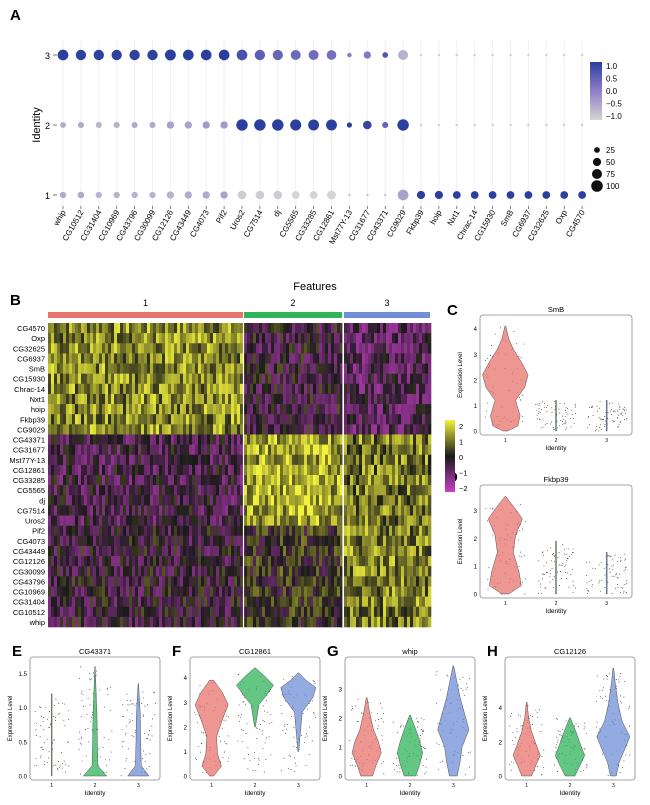  What do you see at coordinates (255, 786) in the screenshot?
I see `violin-xtick-label: 2` at bounding box center [255, 786].